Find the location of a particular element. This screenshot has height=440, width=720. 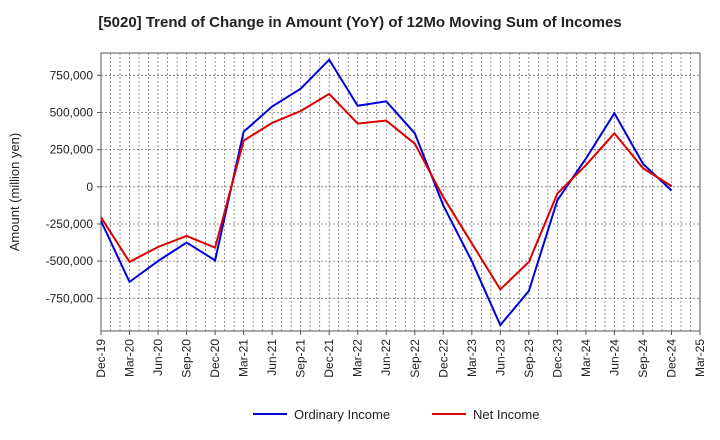

x-tick-label: Sep-21 is located at coordinates (301, 358).